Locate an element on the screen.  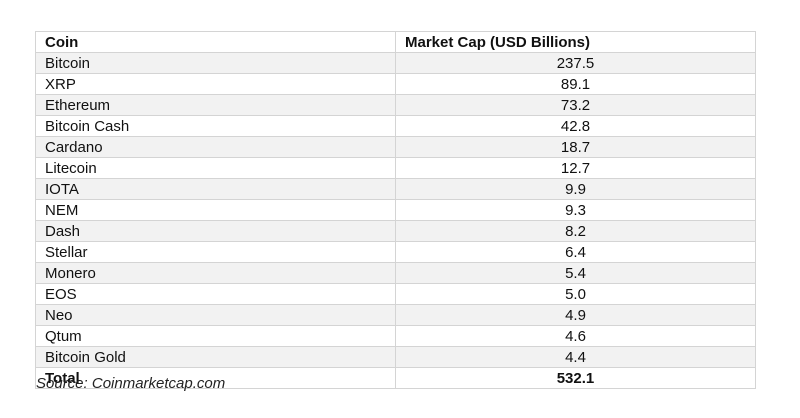
coin-name: Dash is located at coordinates (215, 231).